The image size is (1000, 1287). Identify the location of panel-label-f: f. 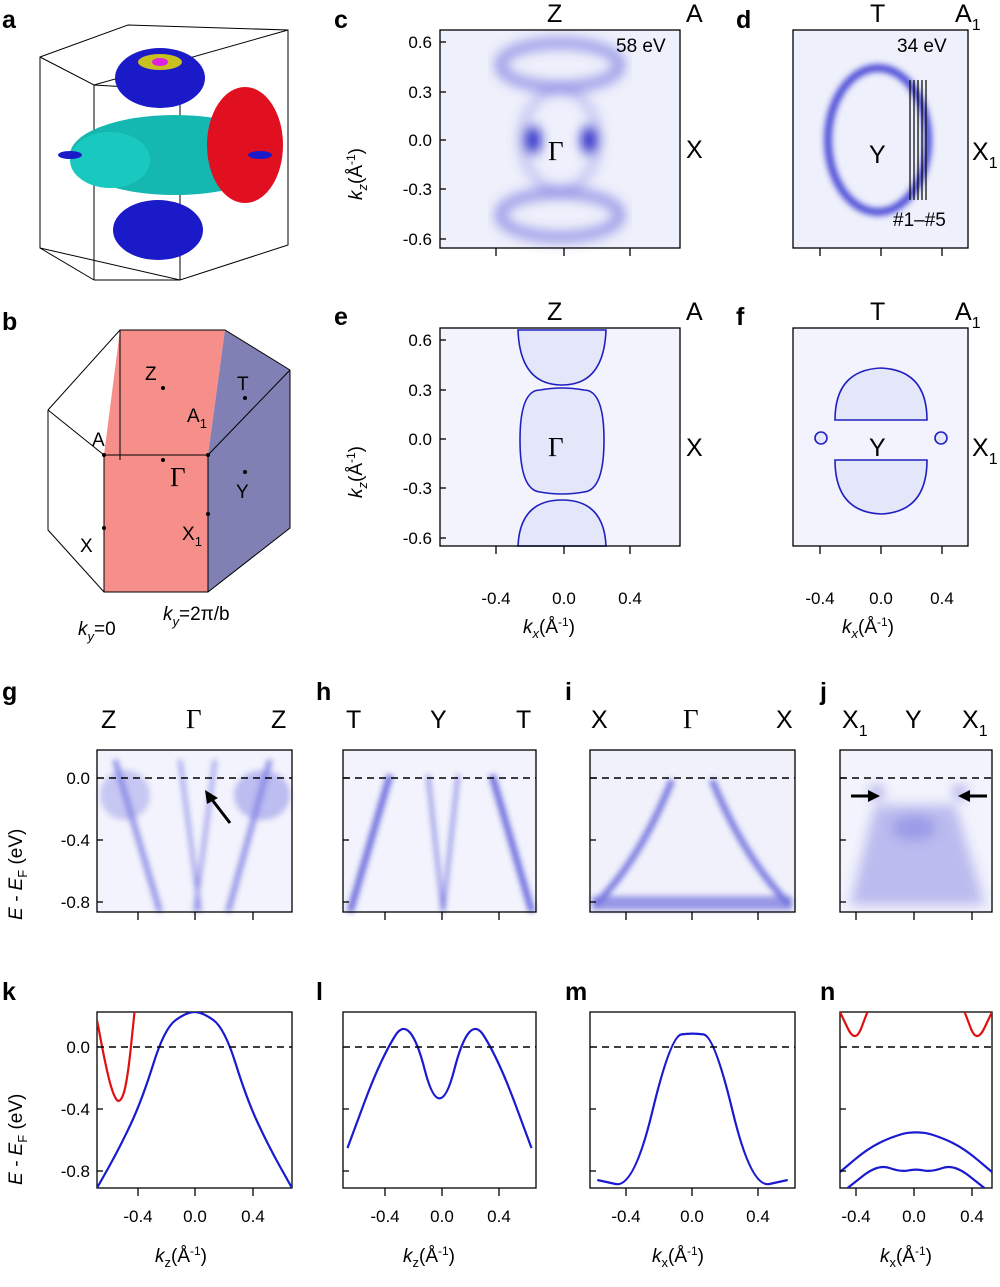
(740, 317).